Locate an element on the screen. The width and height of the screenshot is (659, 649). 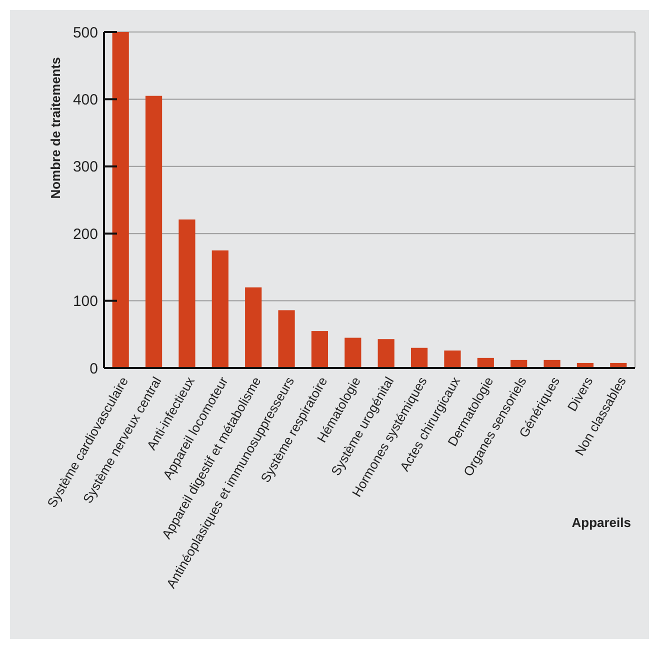
y-tick-label: 200 is located at coordinates (85, 234).